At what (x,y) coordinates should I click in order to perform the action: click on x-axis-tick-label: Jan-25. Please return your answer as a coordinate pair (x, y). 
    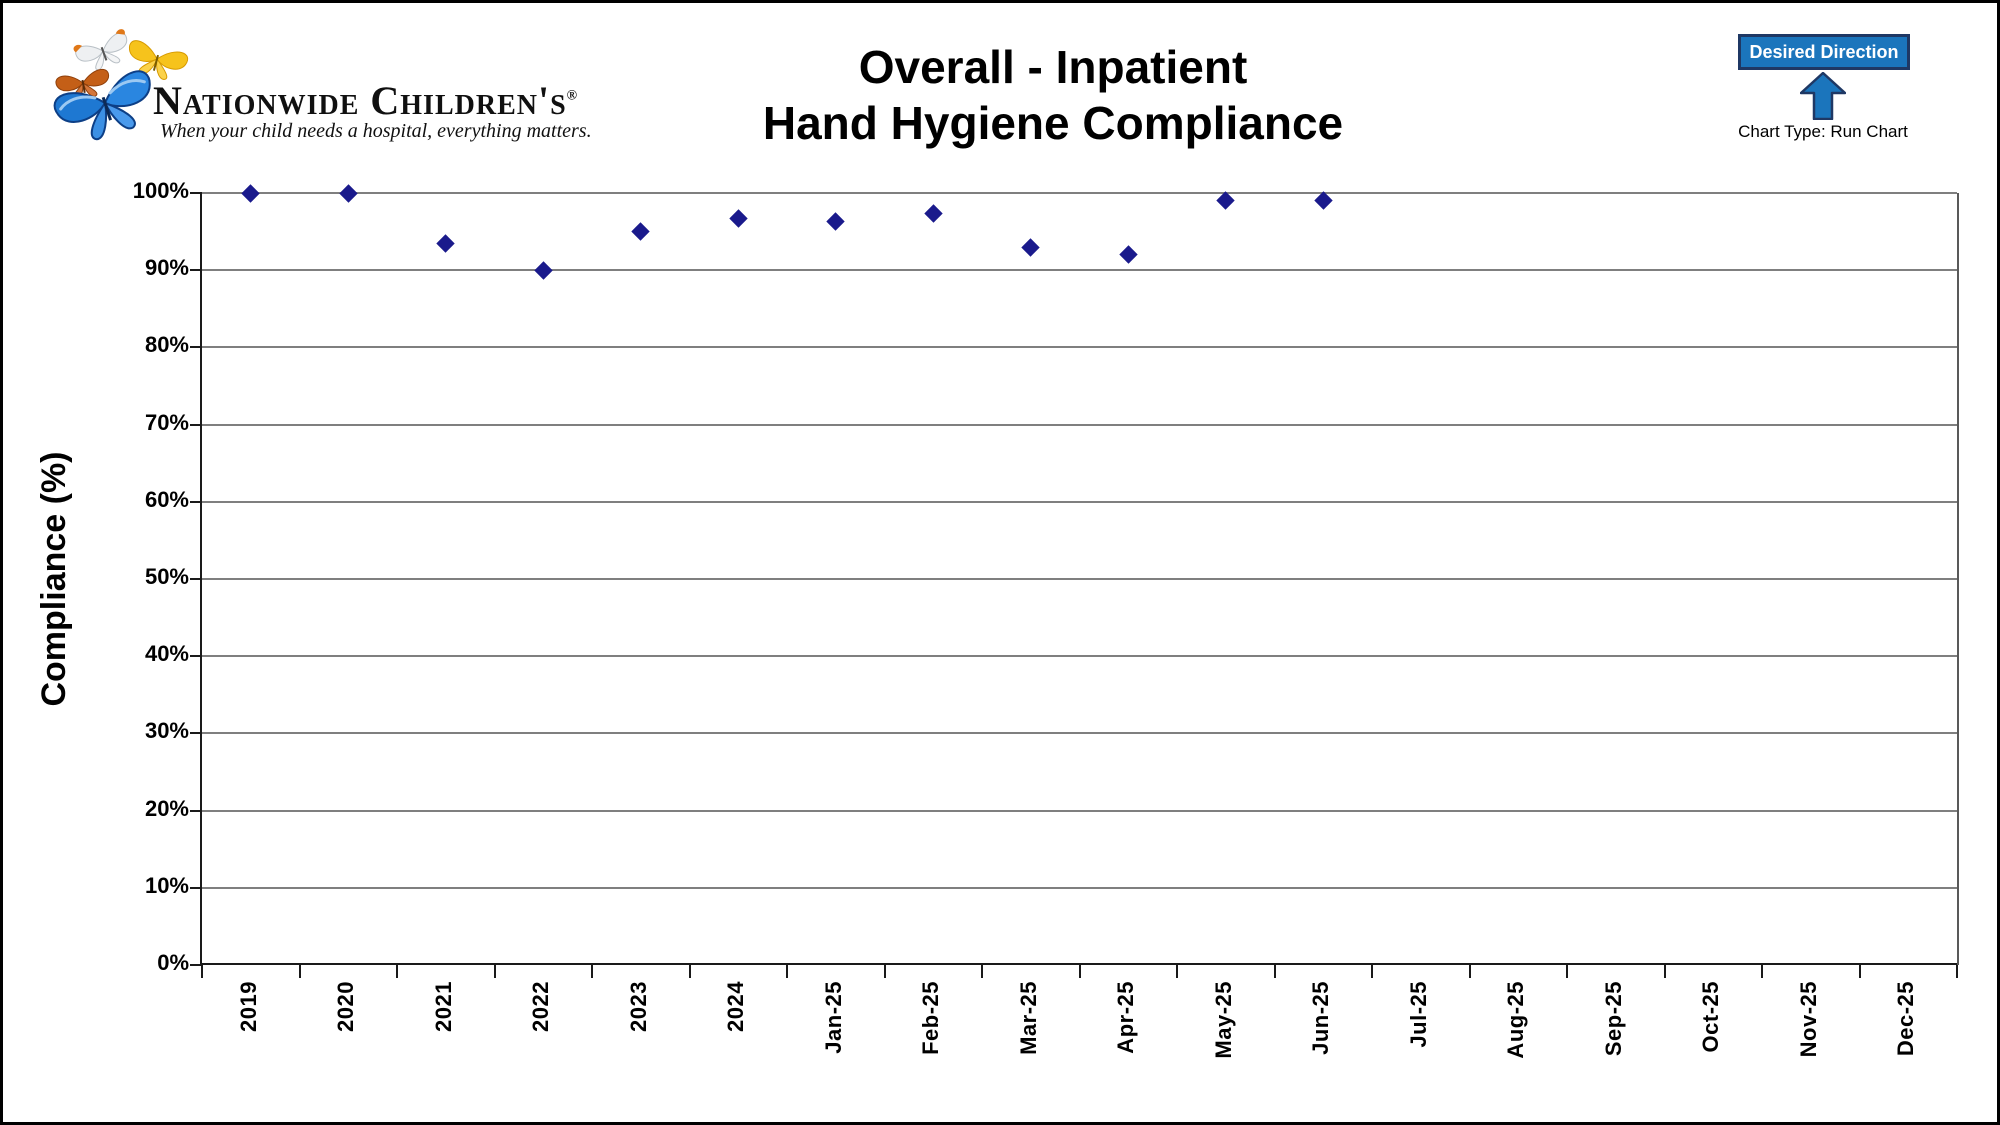
    Looking at the image, I should click on (833, 1017).